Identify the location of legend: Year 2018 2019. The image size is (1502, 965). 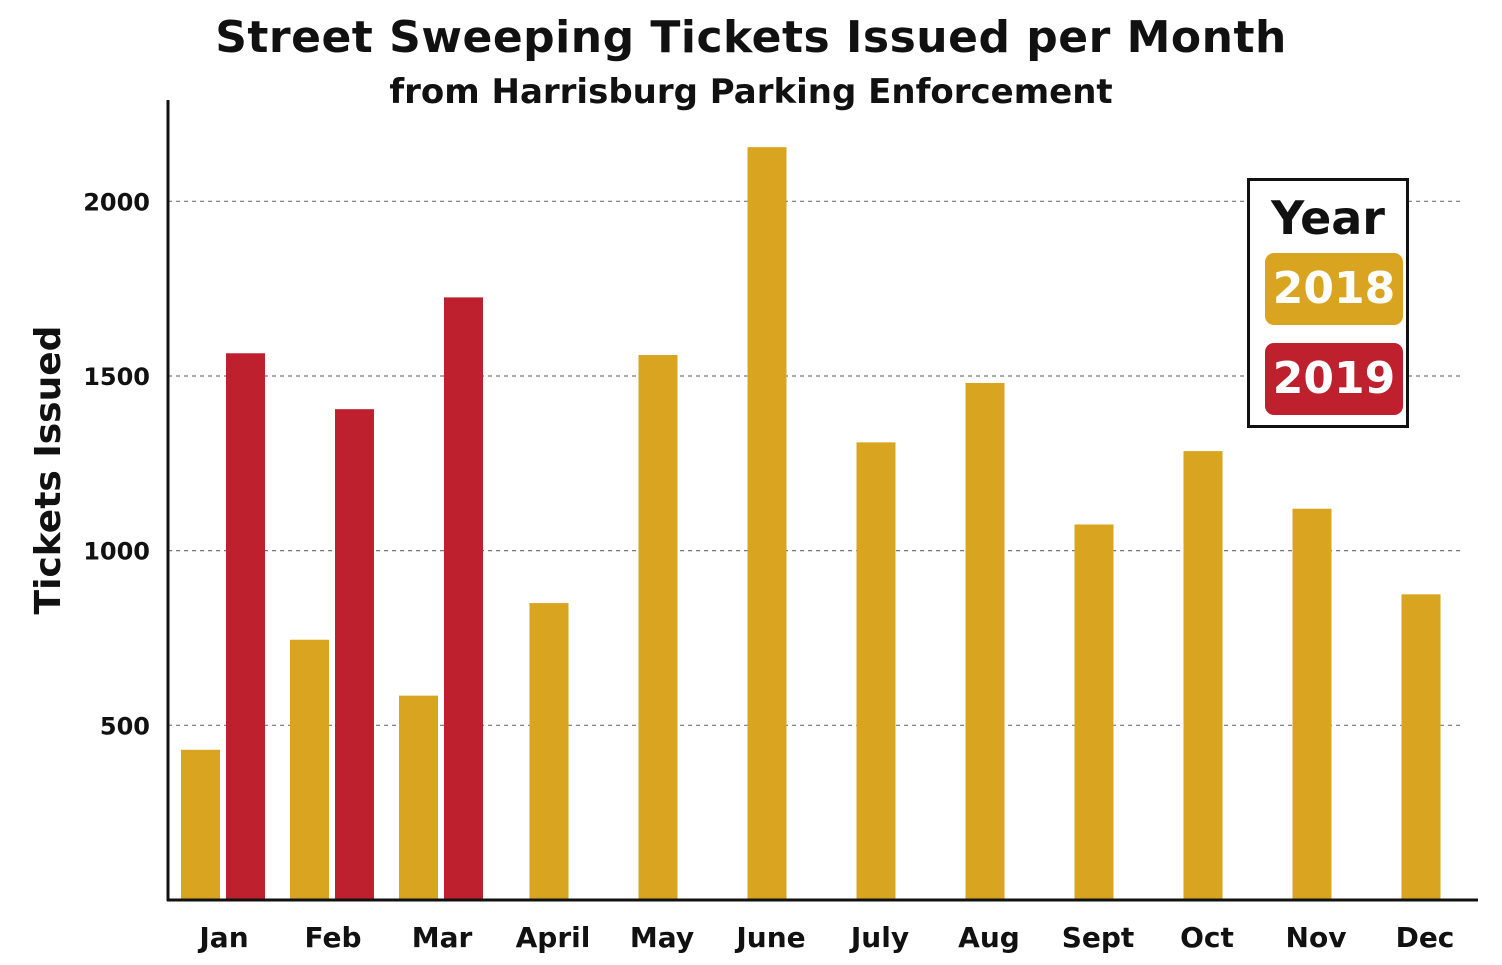
(1328, 303).